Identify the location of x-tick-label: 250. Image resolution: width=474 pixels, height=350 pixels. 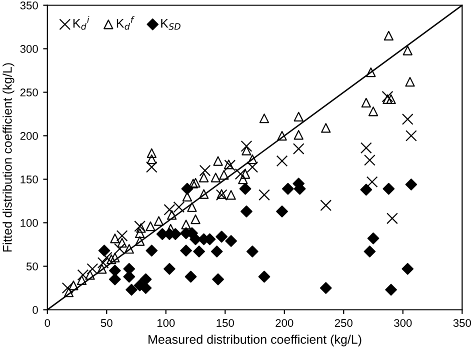
(343, 323).